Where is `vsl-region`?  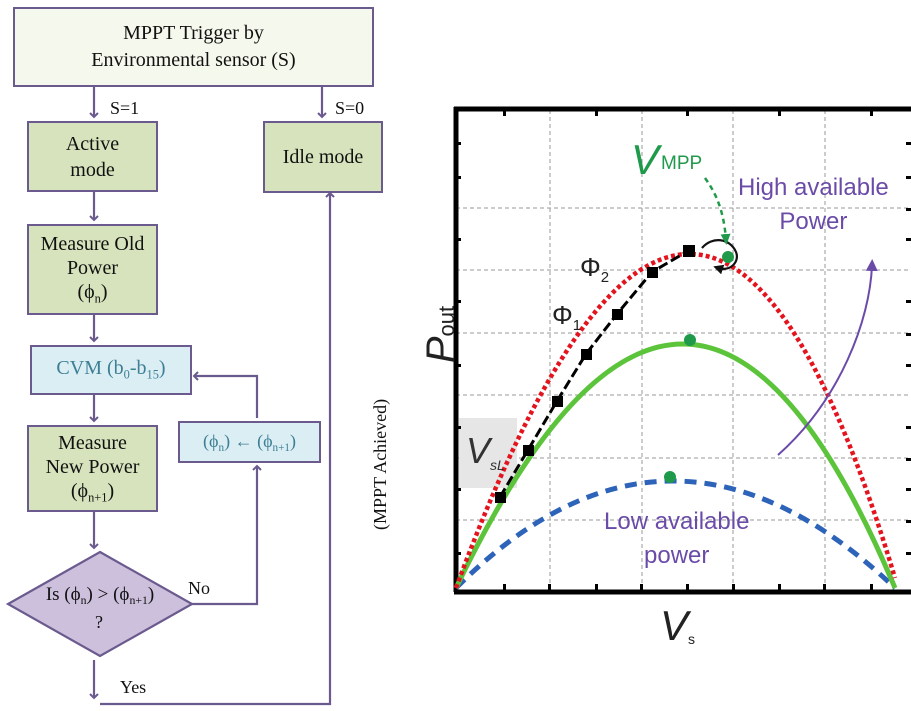 vsl-region is located at coordinates (488, 453).